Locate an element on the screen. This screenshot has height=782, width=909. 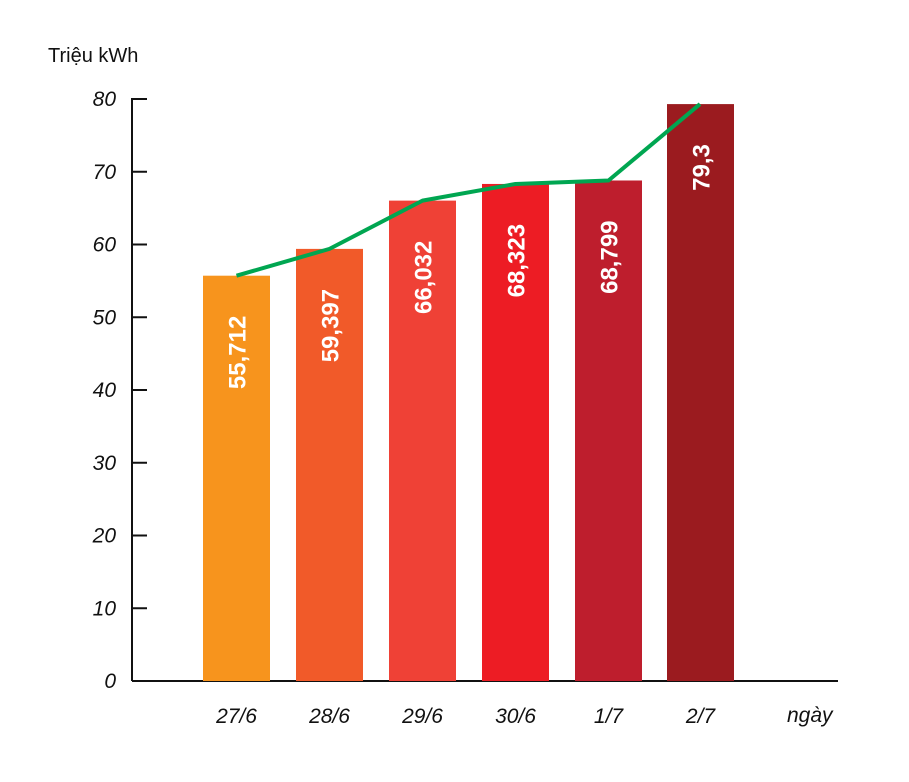
x-tick-label: 28/6 is located at coordinates (329, 716).